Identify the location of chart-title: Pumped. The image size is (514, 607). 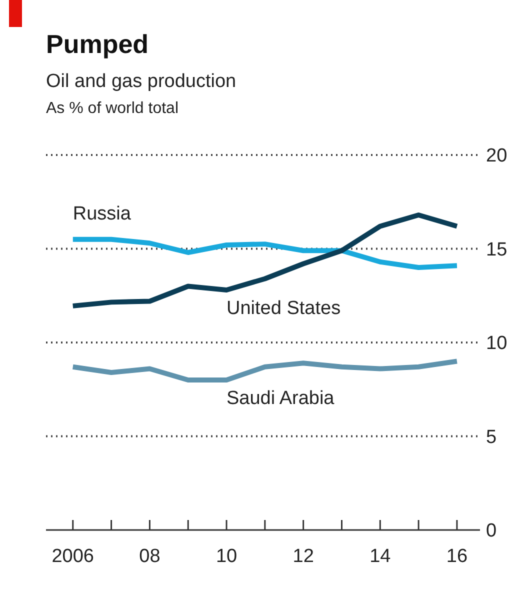
(97, 44).